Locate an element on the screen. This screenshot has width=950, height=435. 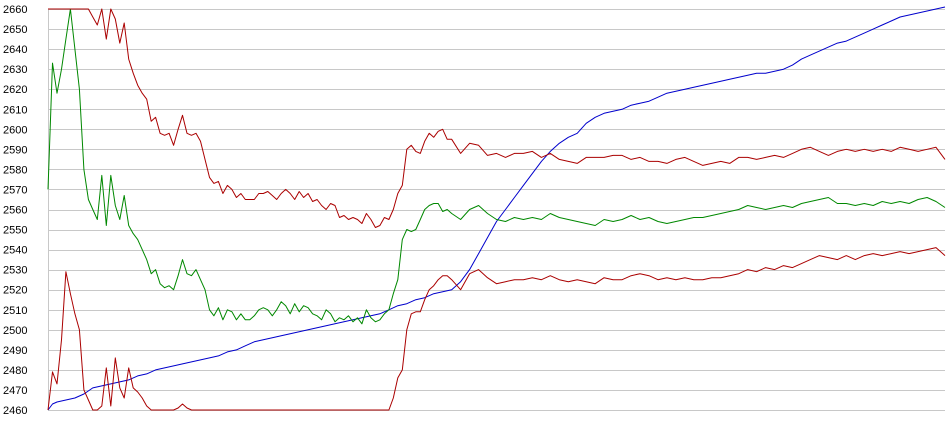
y-tick-label: 2640 is located at coordinates (15, 50).